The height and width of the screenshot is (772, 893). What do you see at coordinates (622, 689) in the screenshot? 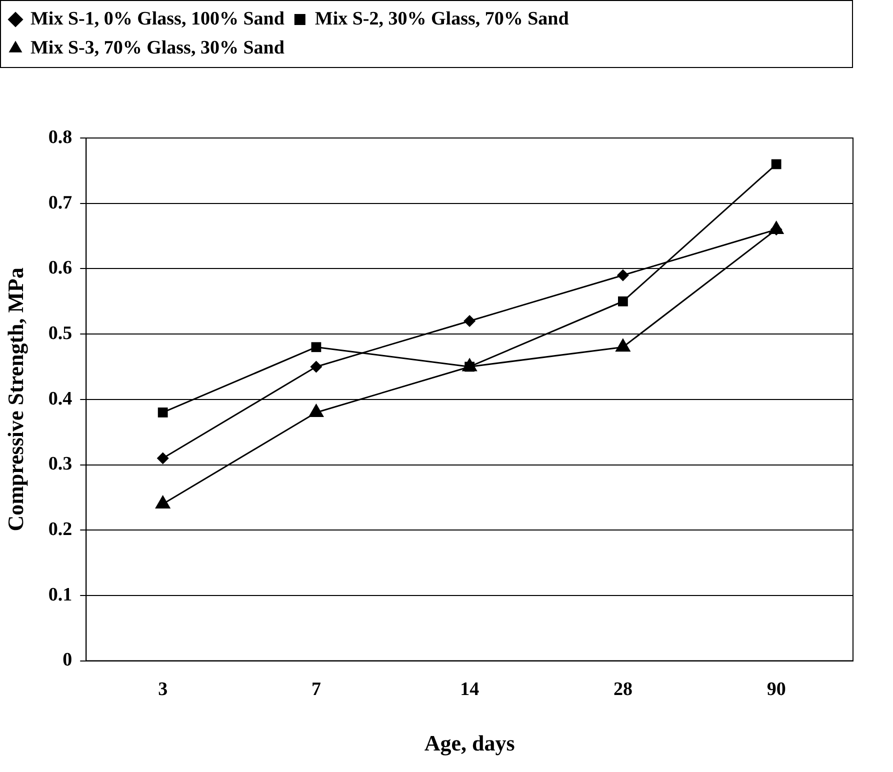
I see `x-tick-label: 28` at bounding box center [622, 689].